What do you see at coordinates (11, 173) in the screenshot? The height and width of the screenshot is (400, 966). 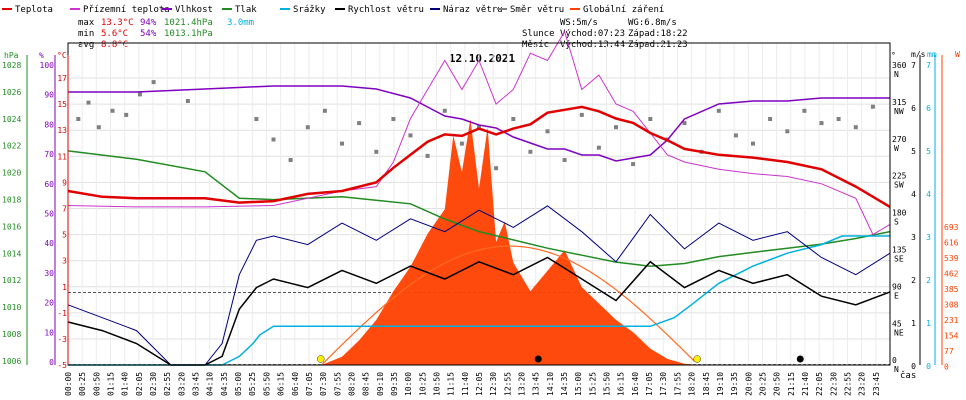 I see `hpa-tick: 1020` at bounding box center [11, 173].